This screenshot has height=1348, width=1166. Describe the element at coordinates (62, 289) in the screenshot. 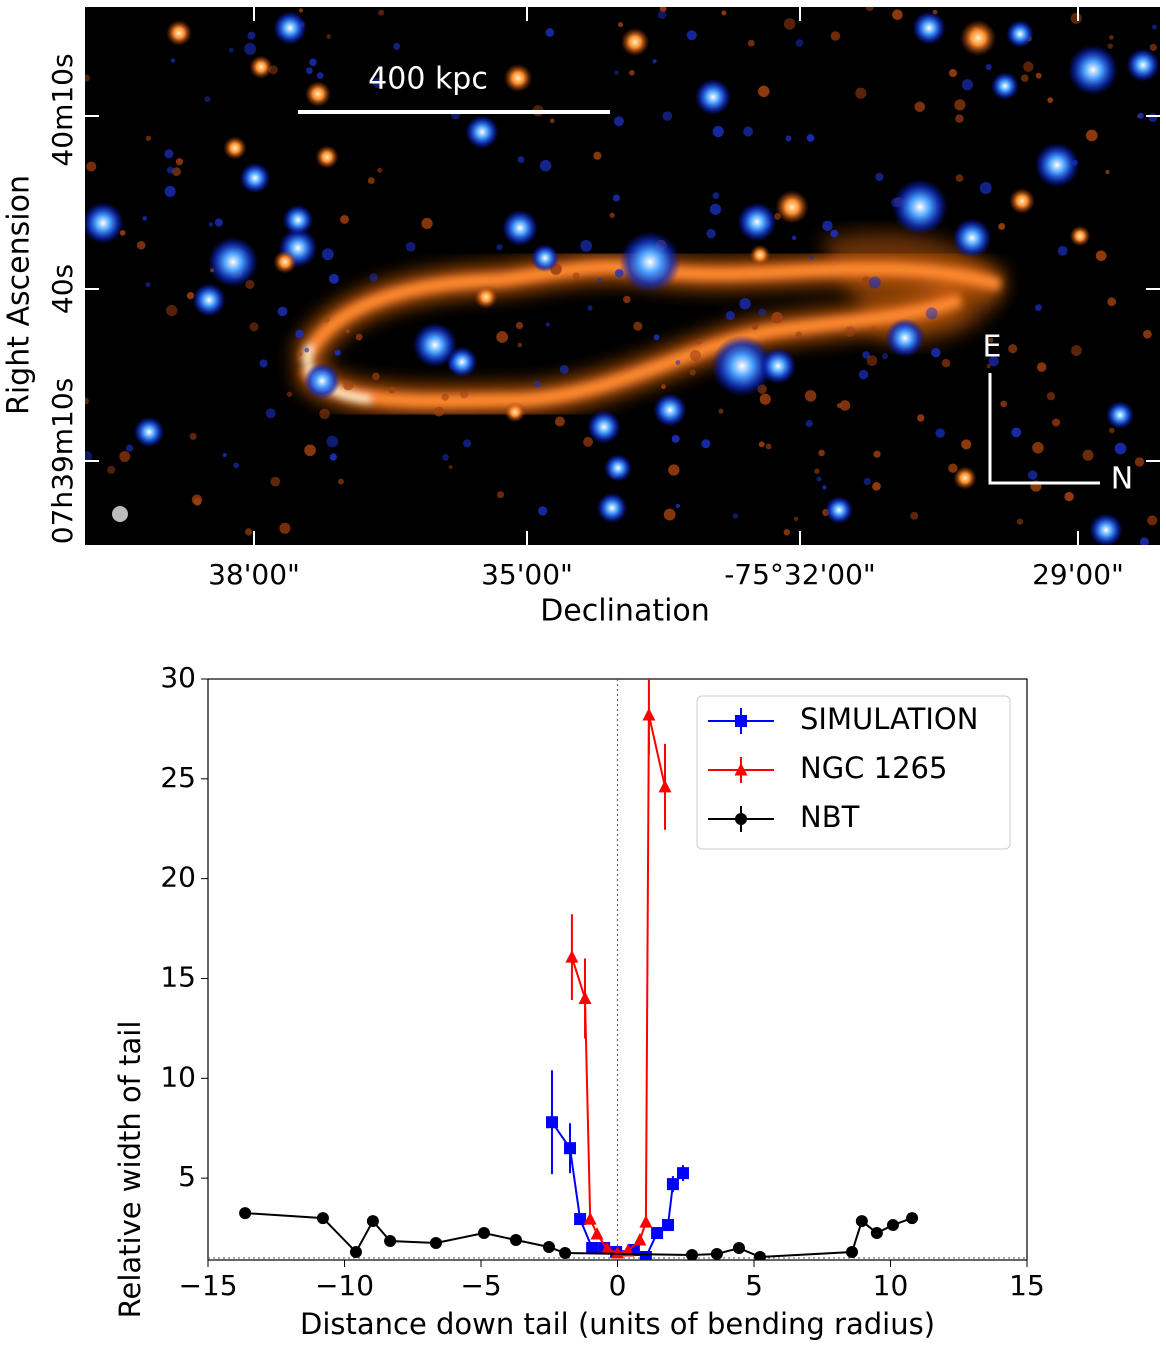

I see `y-tick-label: 40s` at that location.